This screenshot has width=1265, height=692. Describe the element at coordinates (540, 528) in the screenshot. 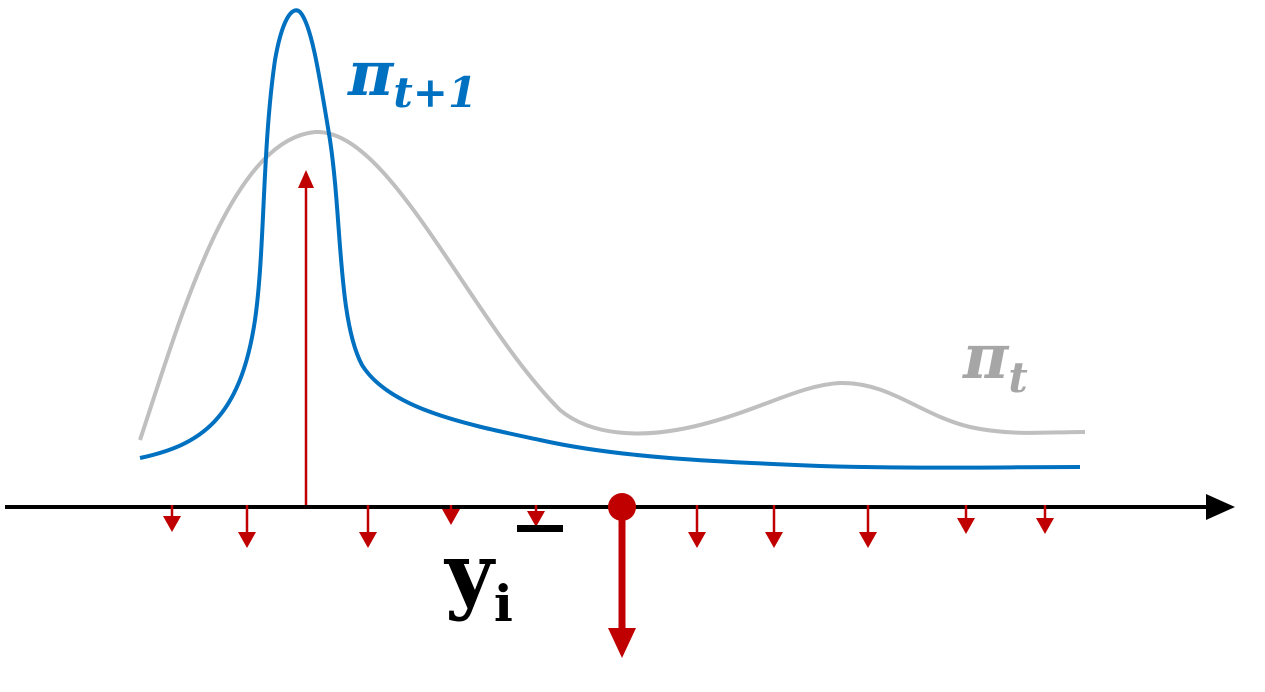

I see `sample-label-minus-superscript` at that location.